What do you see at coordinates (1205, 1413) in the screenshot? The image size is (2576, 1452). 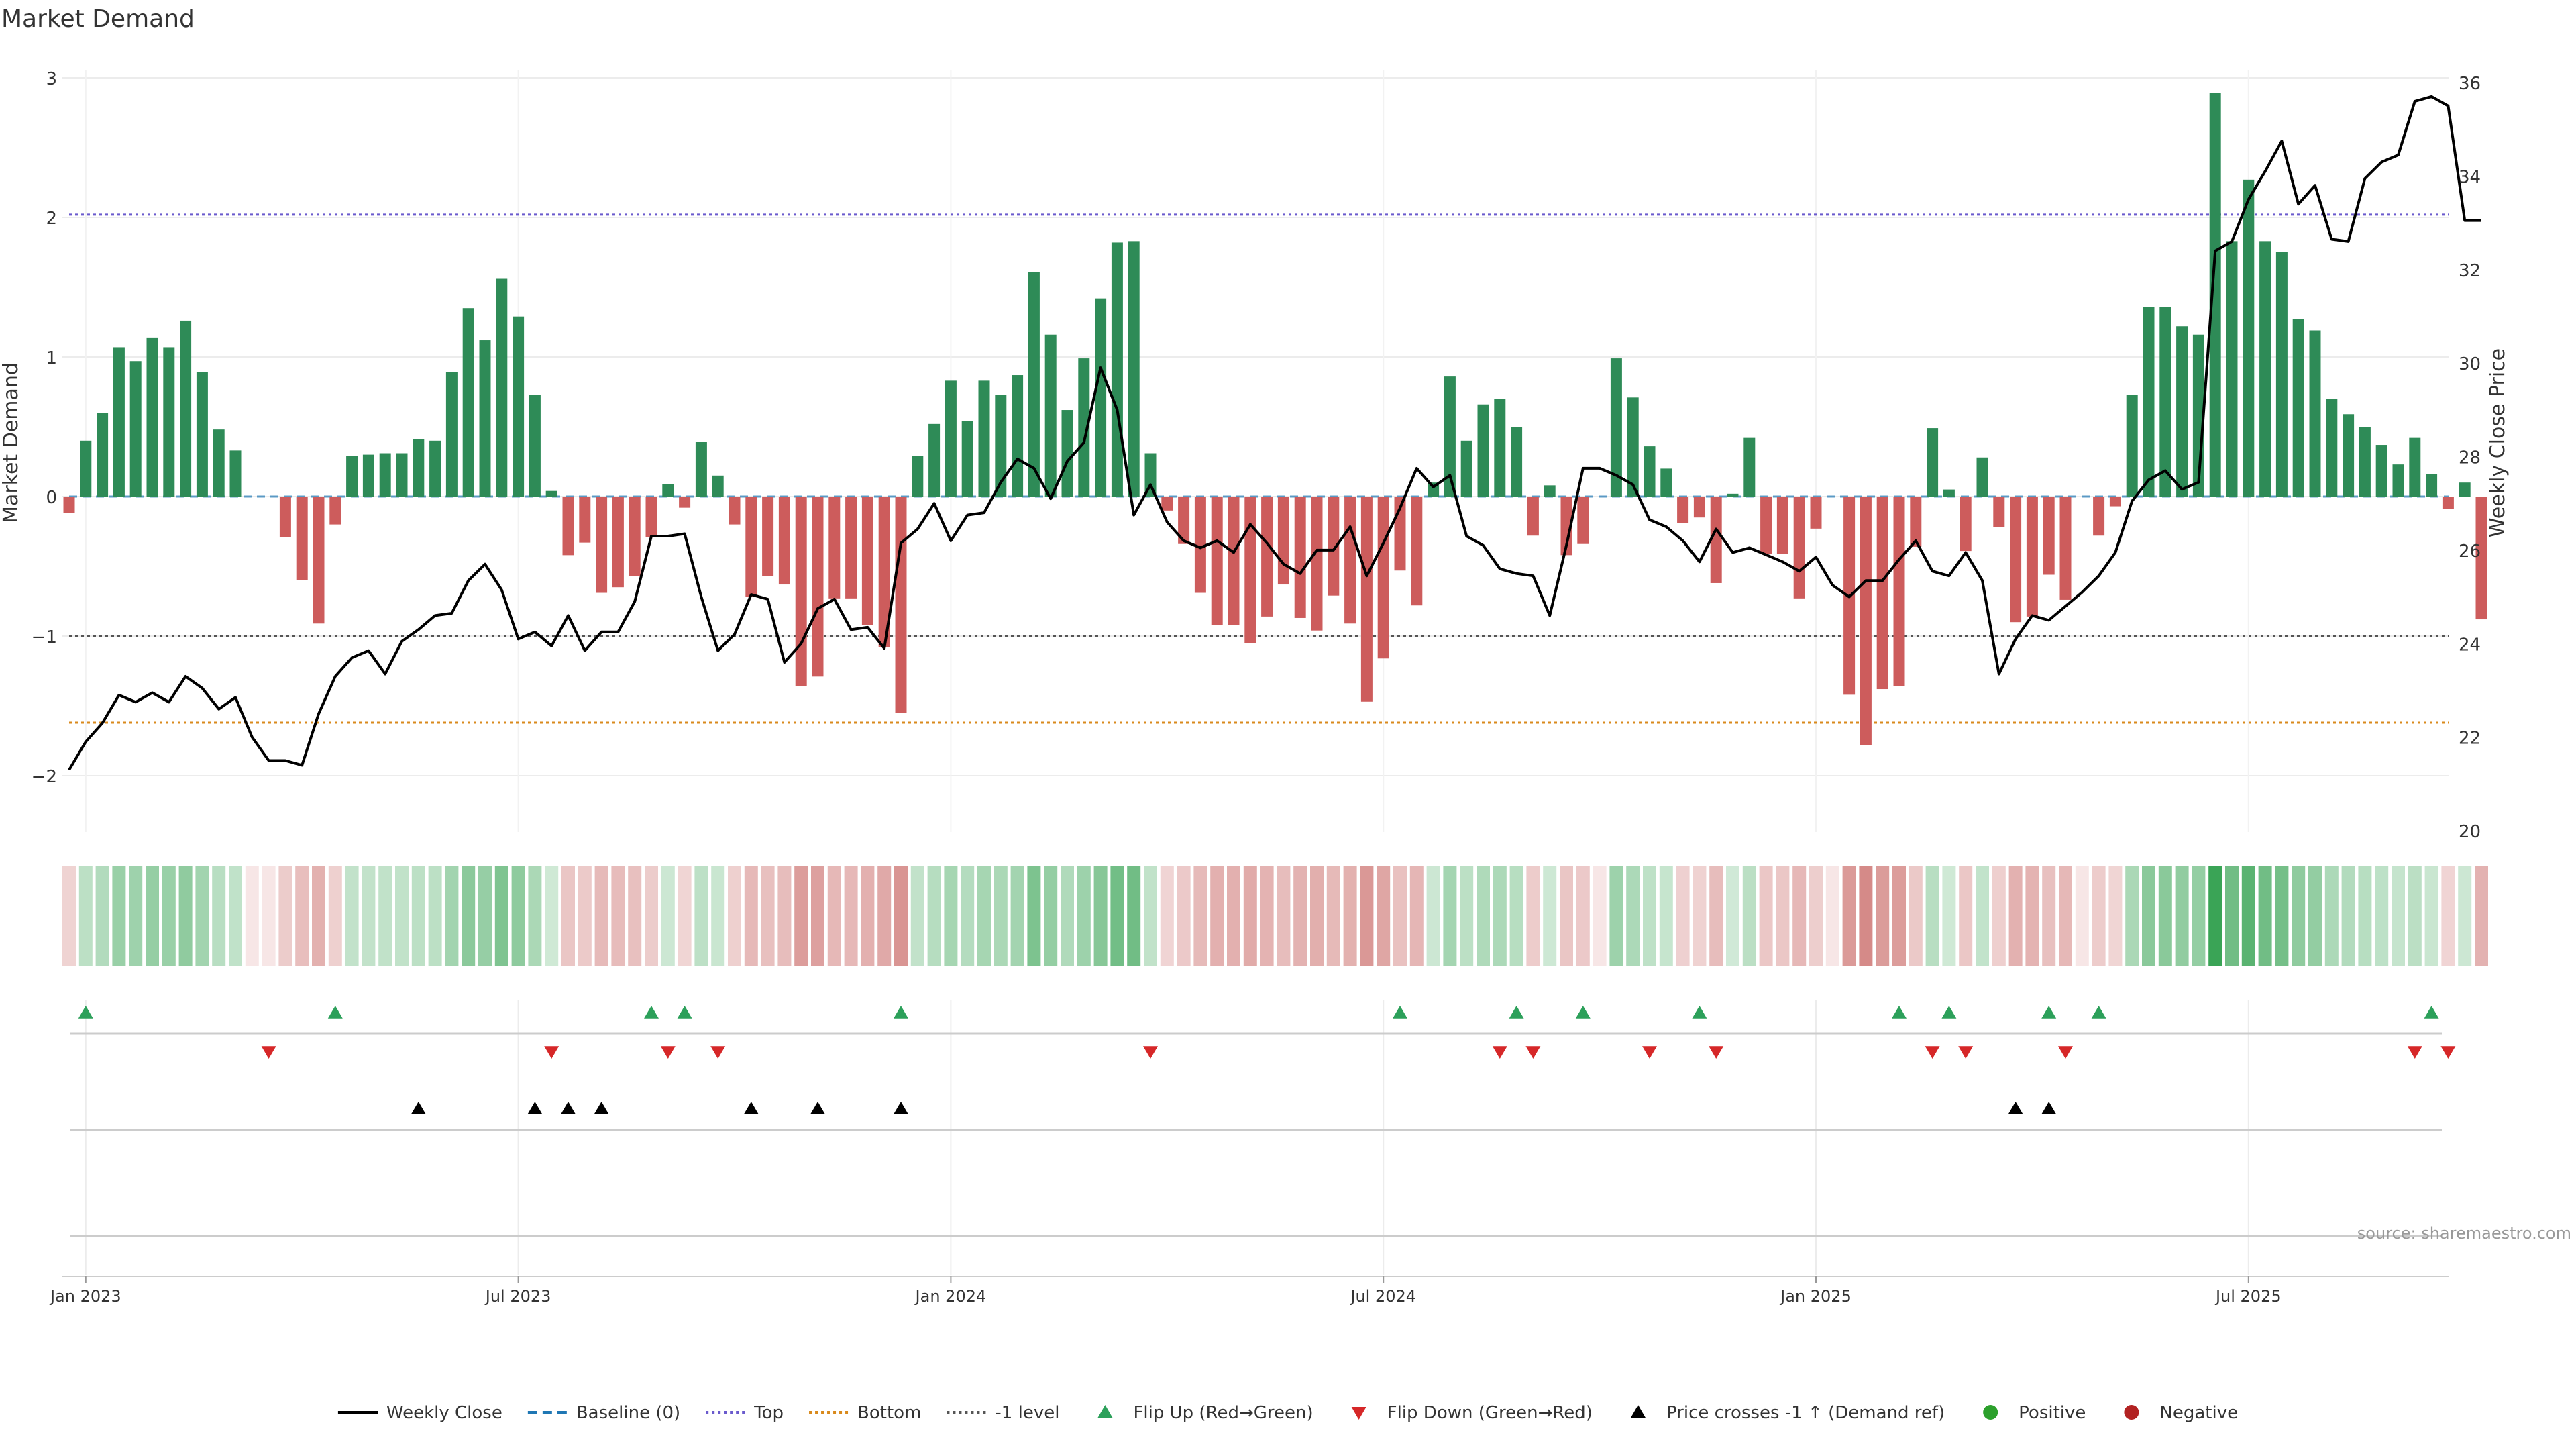 I see `legend-item: Flip Up (Red→Green)` at bounding box center [1205, 1413].